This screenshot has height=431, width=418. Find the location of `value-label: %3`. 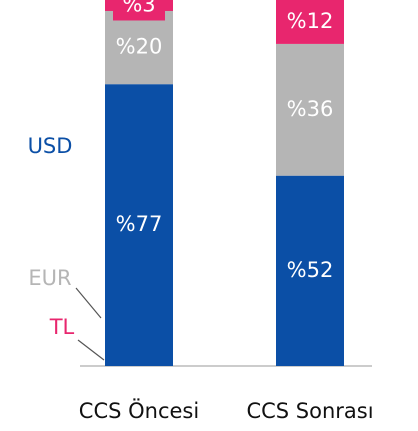

value-label: %3 is located at coordinates (138, 8).